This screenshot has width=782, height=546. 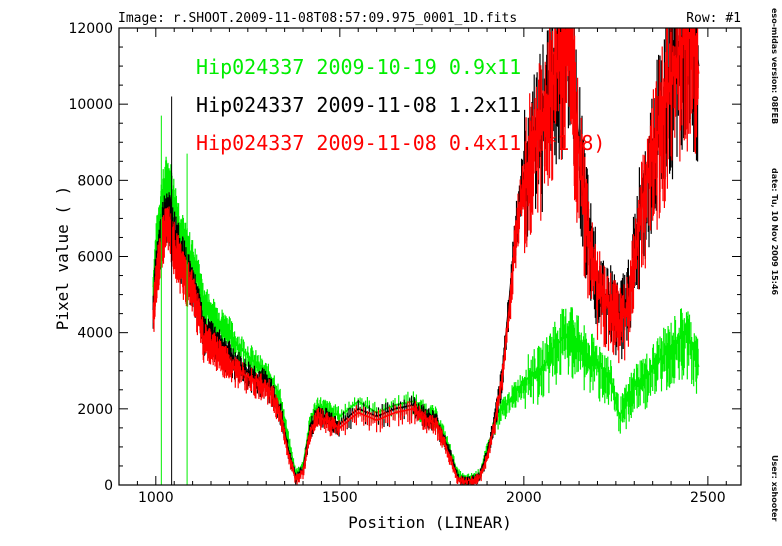 What do you see at coordinates (62, 258) in the screenshot?
I see `y-axis-title: Pixel value ( )` at bounding box center [62, 258].